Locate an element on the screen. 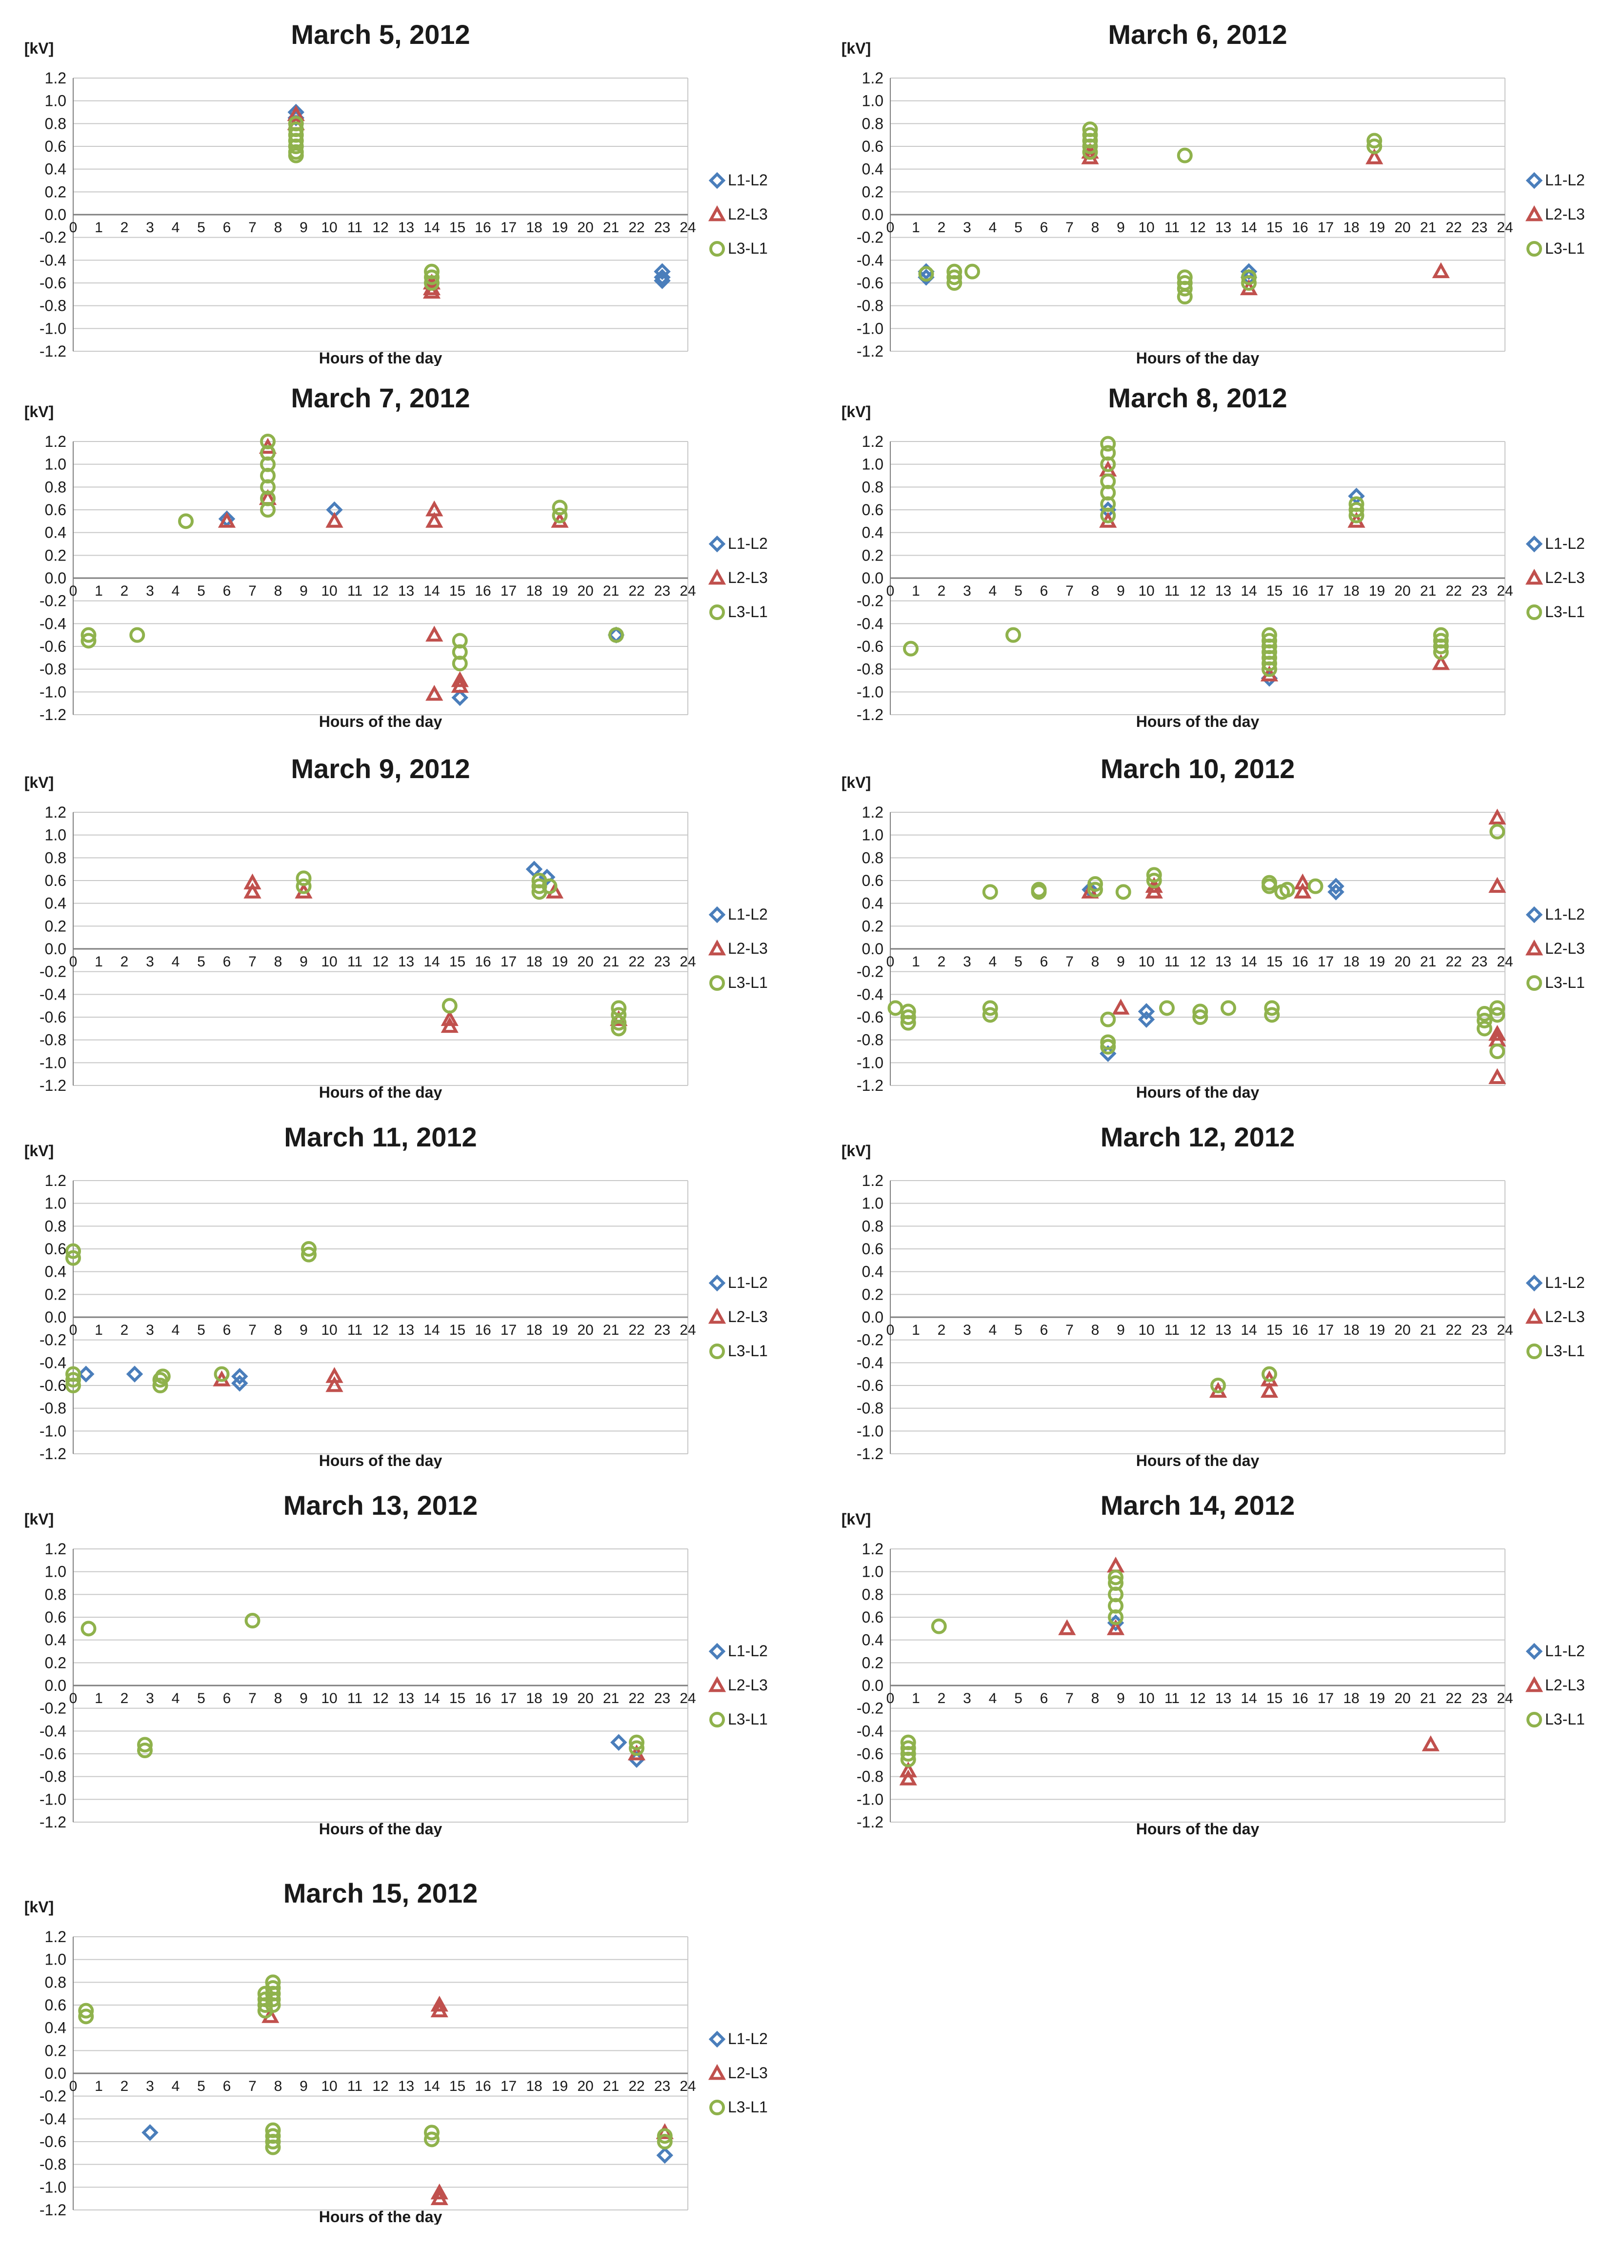 The image size is (1624, 2268). x-axis-title: Hours of the day is located at coordinates (1198, 1092).